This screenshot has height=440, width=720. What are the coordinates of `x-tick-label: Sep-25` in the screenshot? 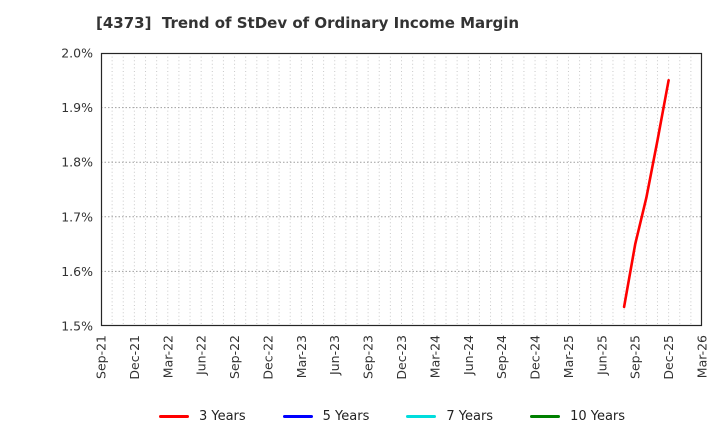 It's located at (635, 357).